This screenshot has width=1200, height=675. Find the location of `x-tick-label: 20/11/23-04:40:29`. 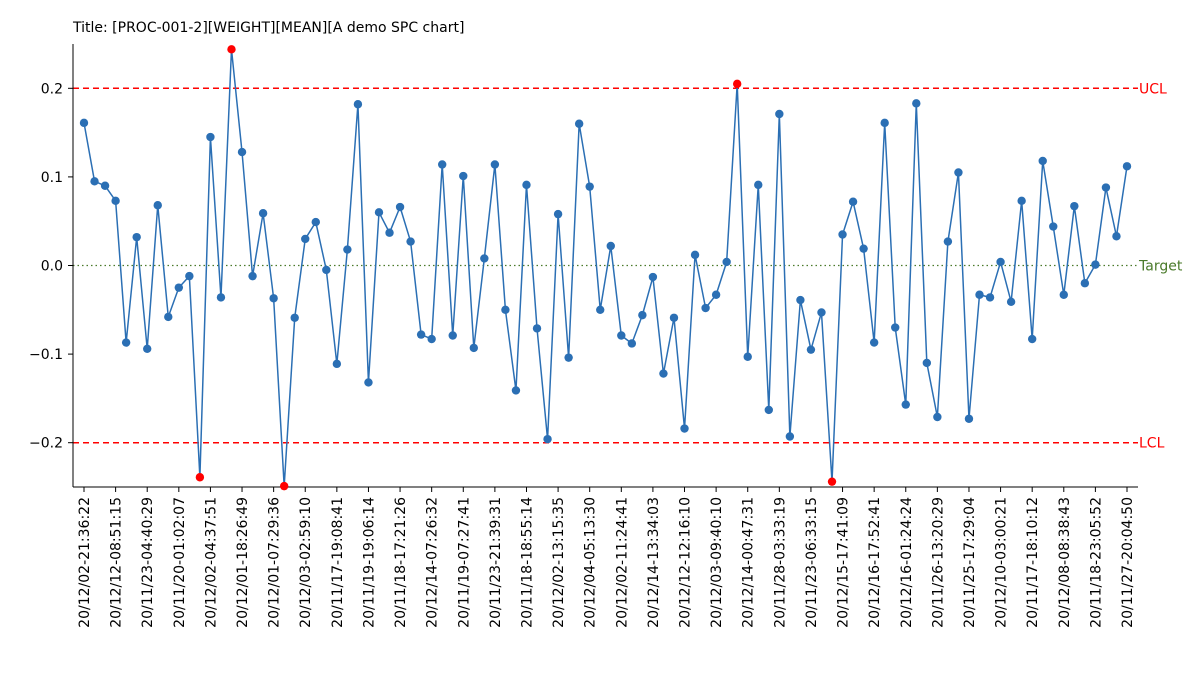

x-tick-label: 20/11/23-04:40:29 is located at coordinates (148, 562).